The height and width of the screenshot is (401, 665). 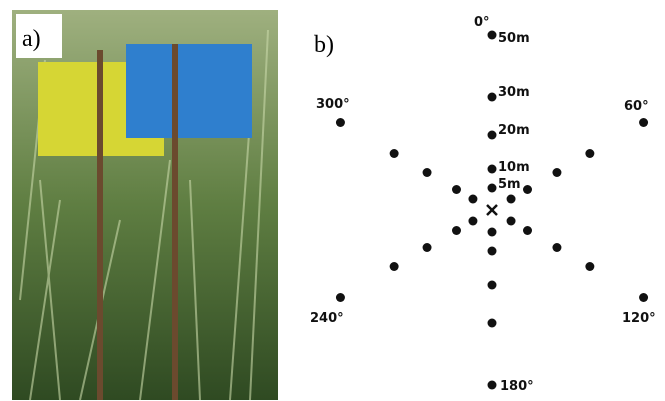 What do you see at coordinates (514, 167) in the screenshot?
I see `distance-label: 10m` at bounding box center [514, 167].